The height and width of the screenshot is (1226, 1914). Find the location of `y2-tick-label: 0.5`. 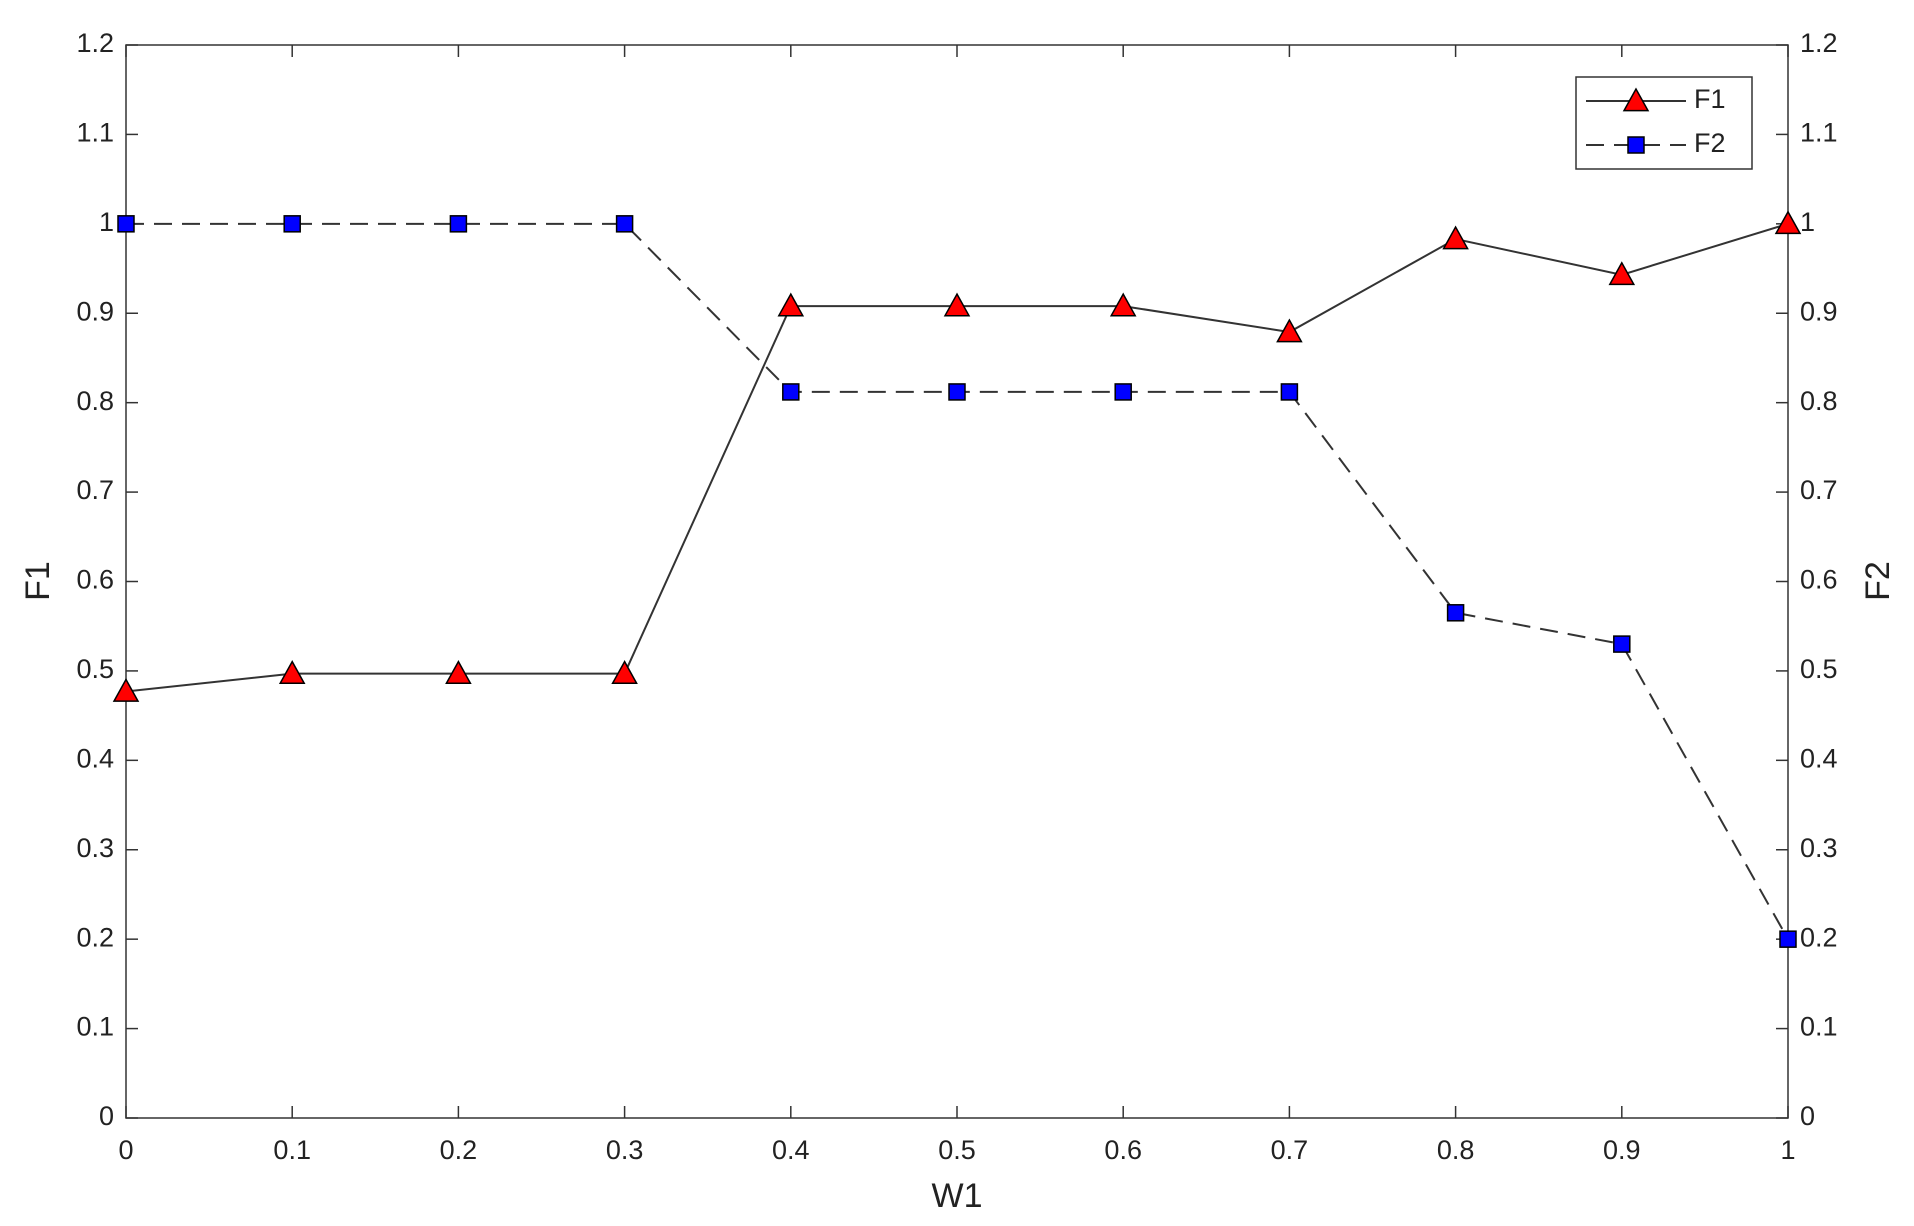

y2-tick-label: 0.5 is located at coordinates (1819, 669).